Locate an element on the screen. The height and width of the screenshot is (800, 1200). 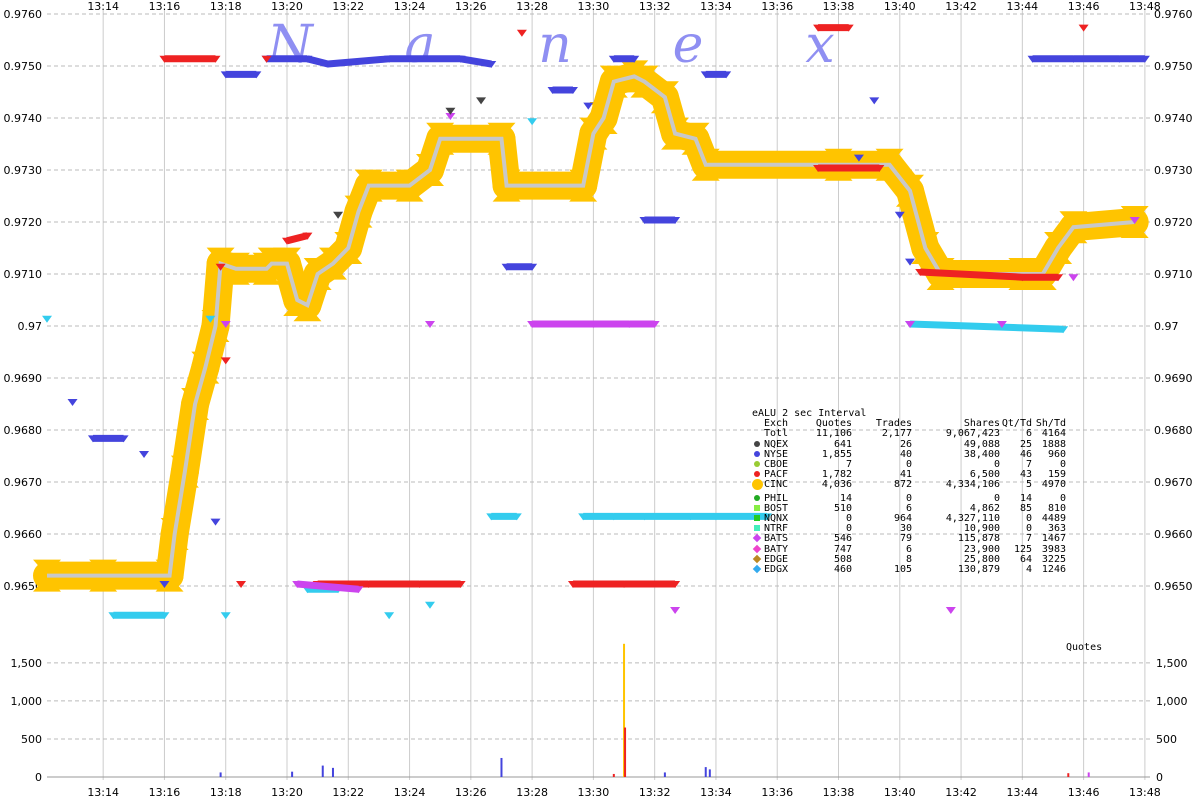
legend-cell-sh-td: 4164 is located at coordinates (1053, 434).